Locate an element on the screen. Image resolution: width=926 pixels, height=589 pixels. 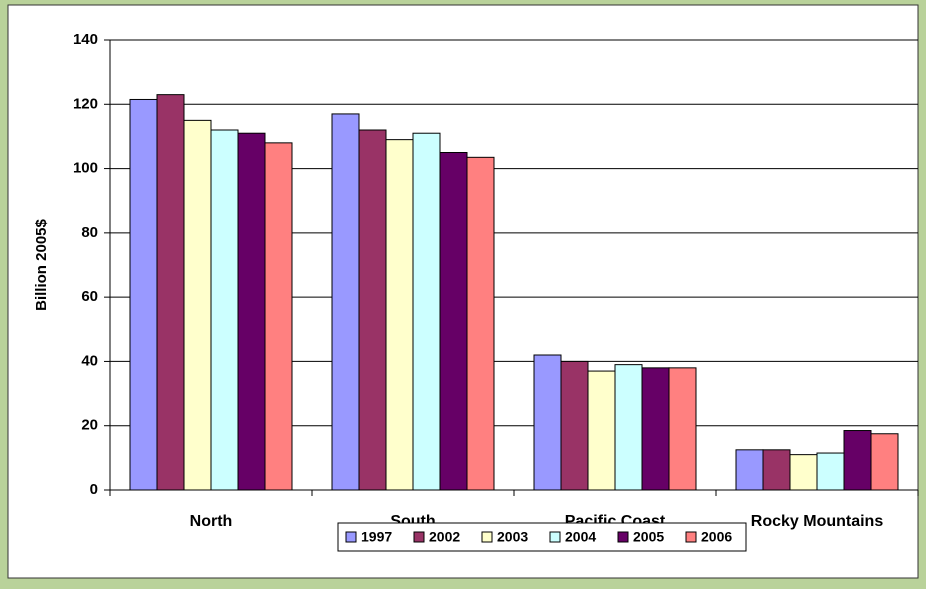
y-tick-label: 100 is located at coordinates (85, 168).